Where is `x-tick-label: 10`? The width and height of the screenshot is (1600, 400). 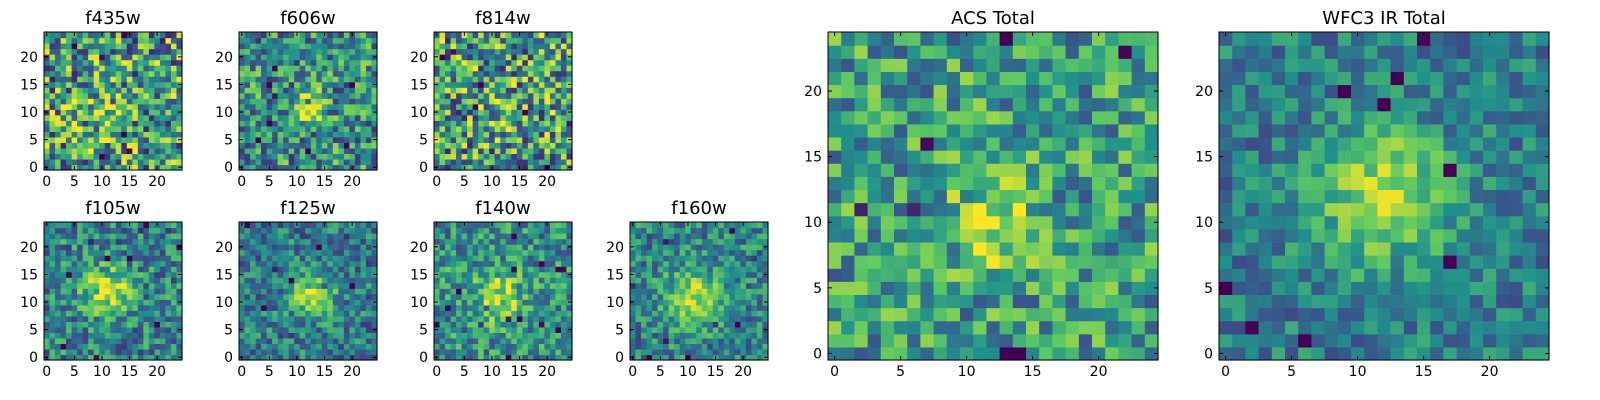
x-tick-label: 10 is located at coordinates (492, 182).